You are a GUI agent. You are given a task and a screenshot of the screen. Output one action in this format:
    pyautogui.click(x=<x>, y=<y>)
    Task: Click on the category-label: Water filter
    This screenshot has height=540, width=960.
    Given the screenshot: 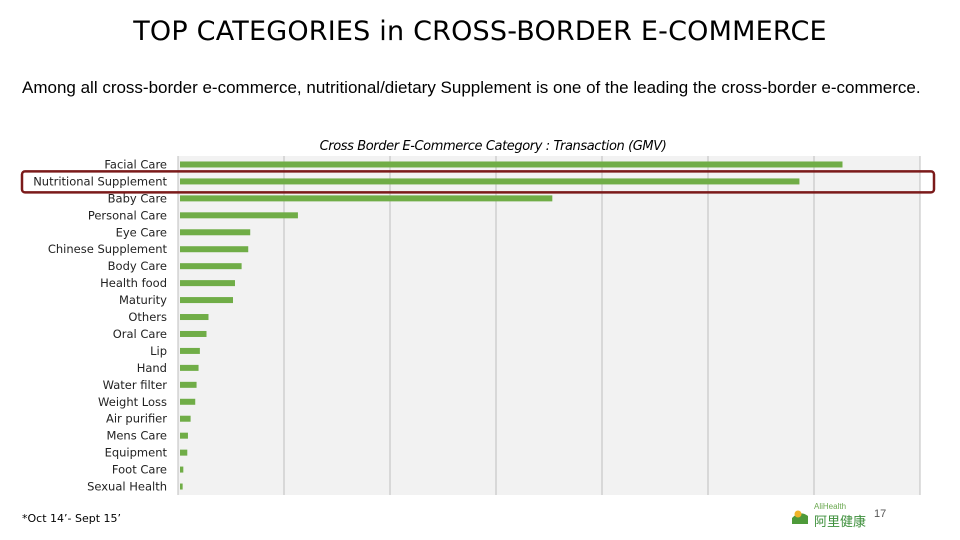 What is the action you would take?
    pyautogui.click(x=135, y=385)
    